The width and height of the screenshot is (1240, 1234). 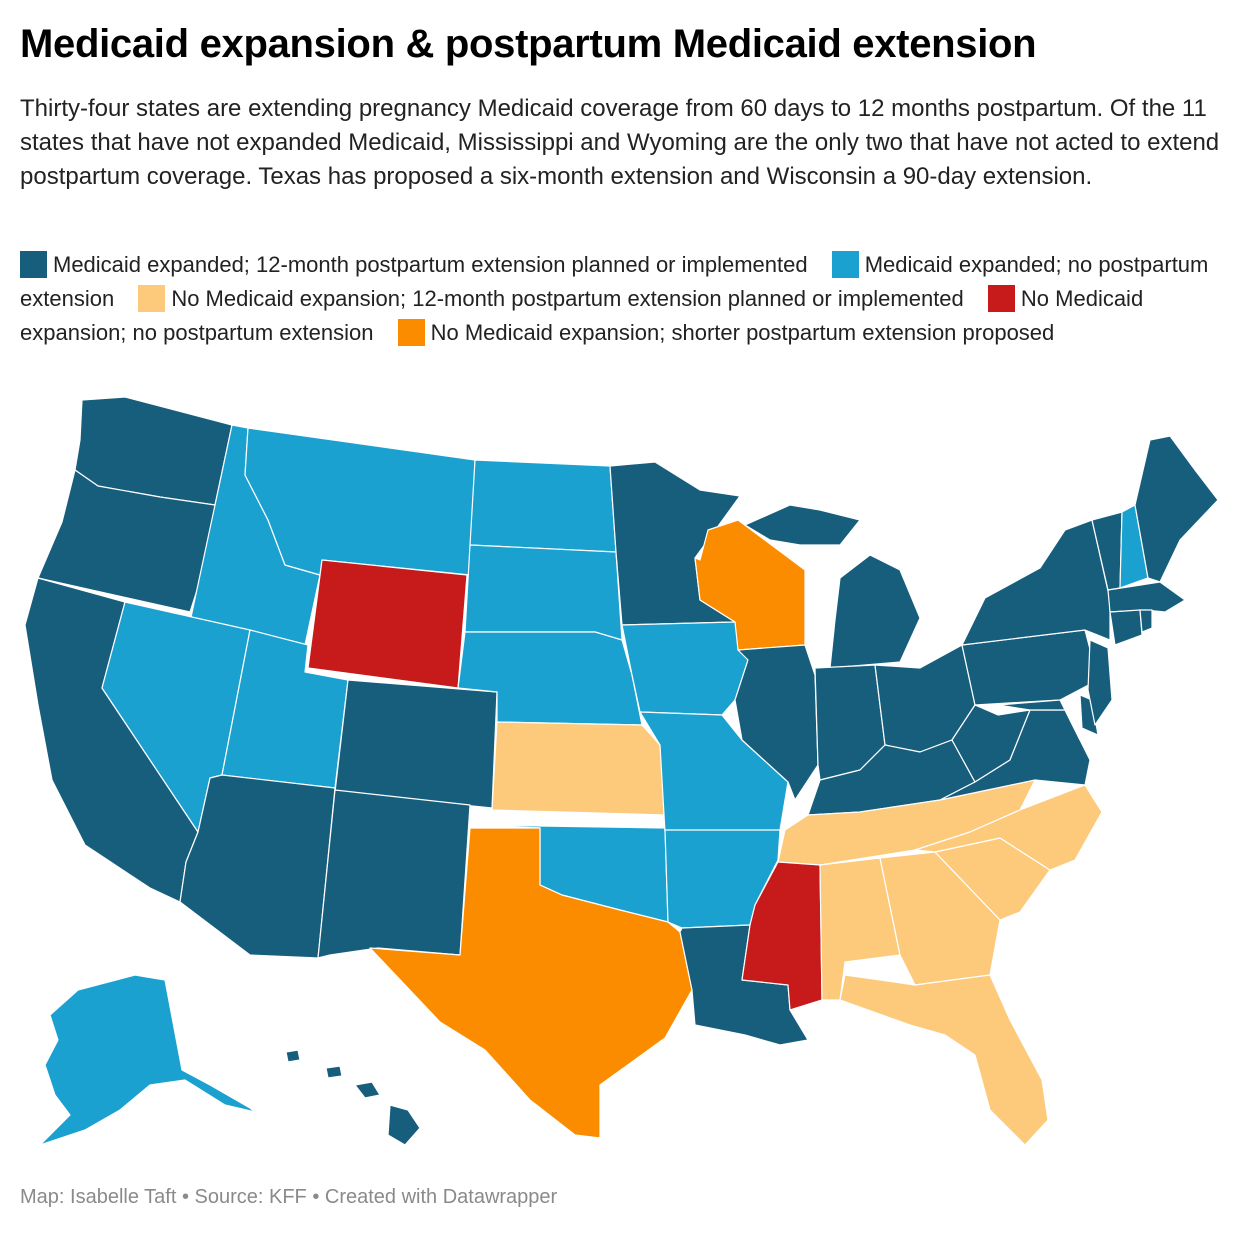 What do you see at coordinates (802, 525) in the screenshot?
I see `state-michigan-upper-peninsula` at bounding box center [802, 525].